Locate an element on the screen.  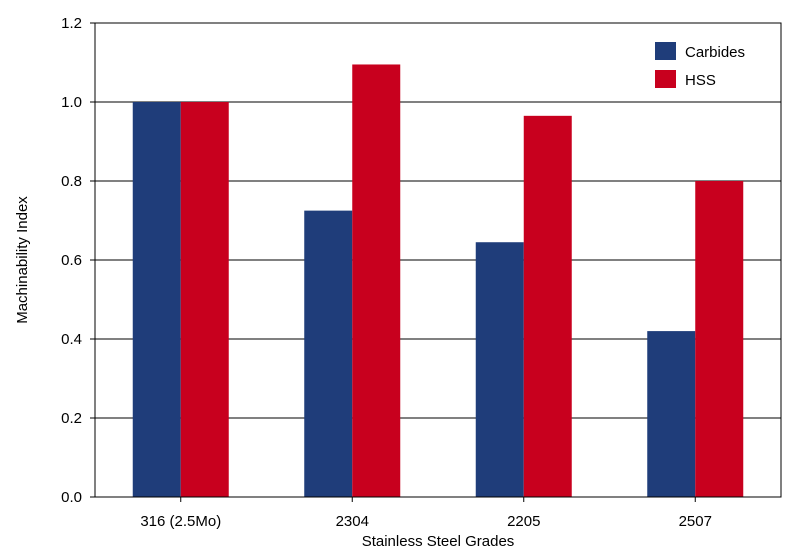
x-tick-label: 2507 is located at coordinates (695, 521).